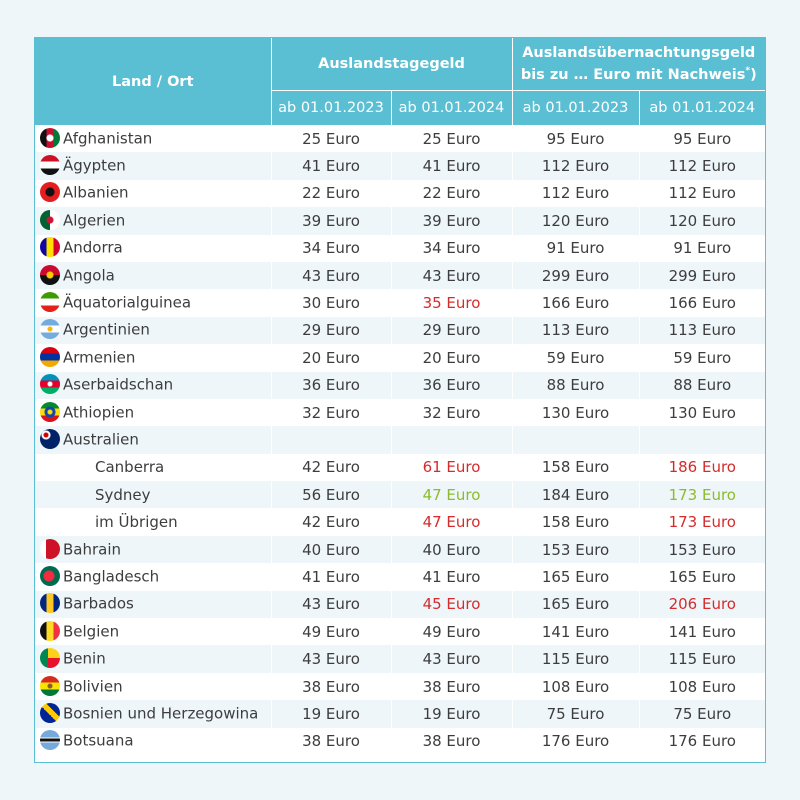 The height and width of the screenshot is (800, 800). What do you see at coordinates (153, 549) in the screenshot?
I see `country-cell: Bahrain` at bounding box center [153, 549].